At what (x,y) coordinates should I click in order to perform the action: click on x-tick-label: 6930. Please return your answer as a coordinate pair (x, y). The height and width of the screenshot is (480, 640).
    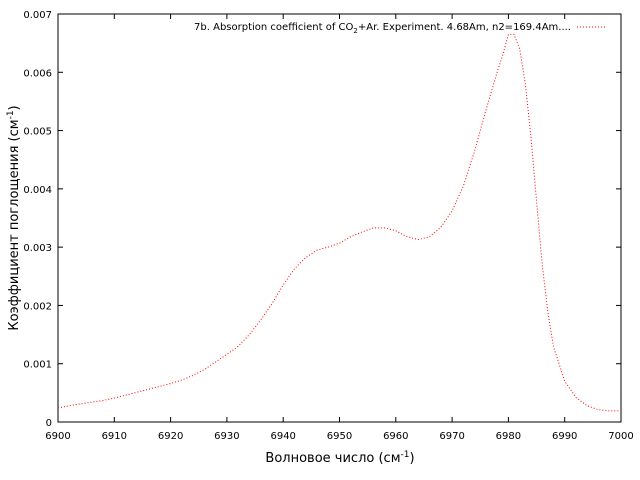
    Looking at the image, I should click on (226, 436).